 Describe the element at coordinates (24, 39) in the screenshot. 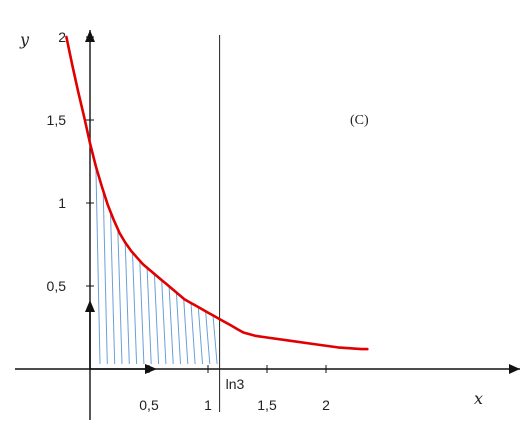

I see `y-axis-label: y` at that location.